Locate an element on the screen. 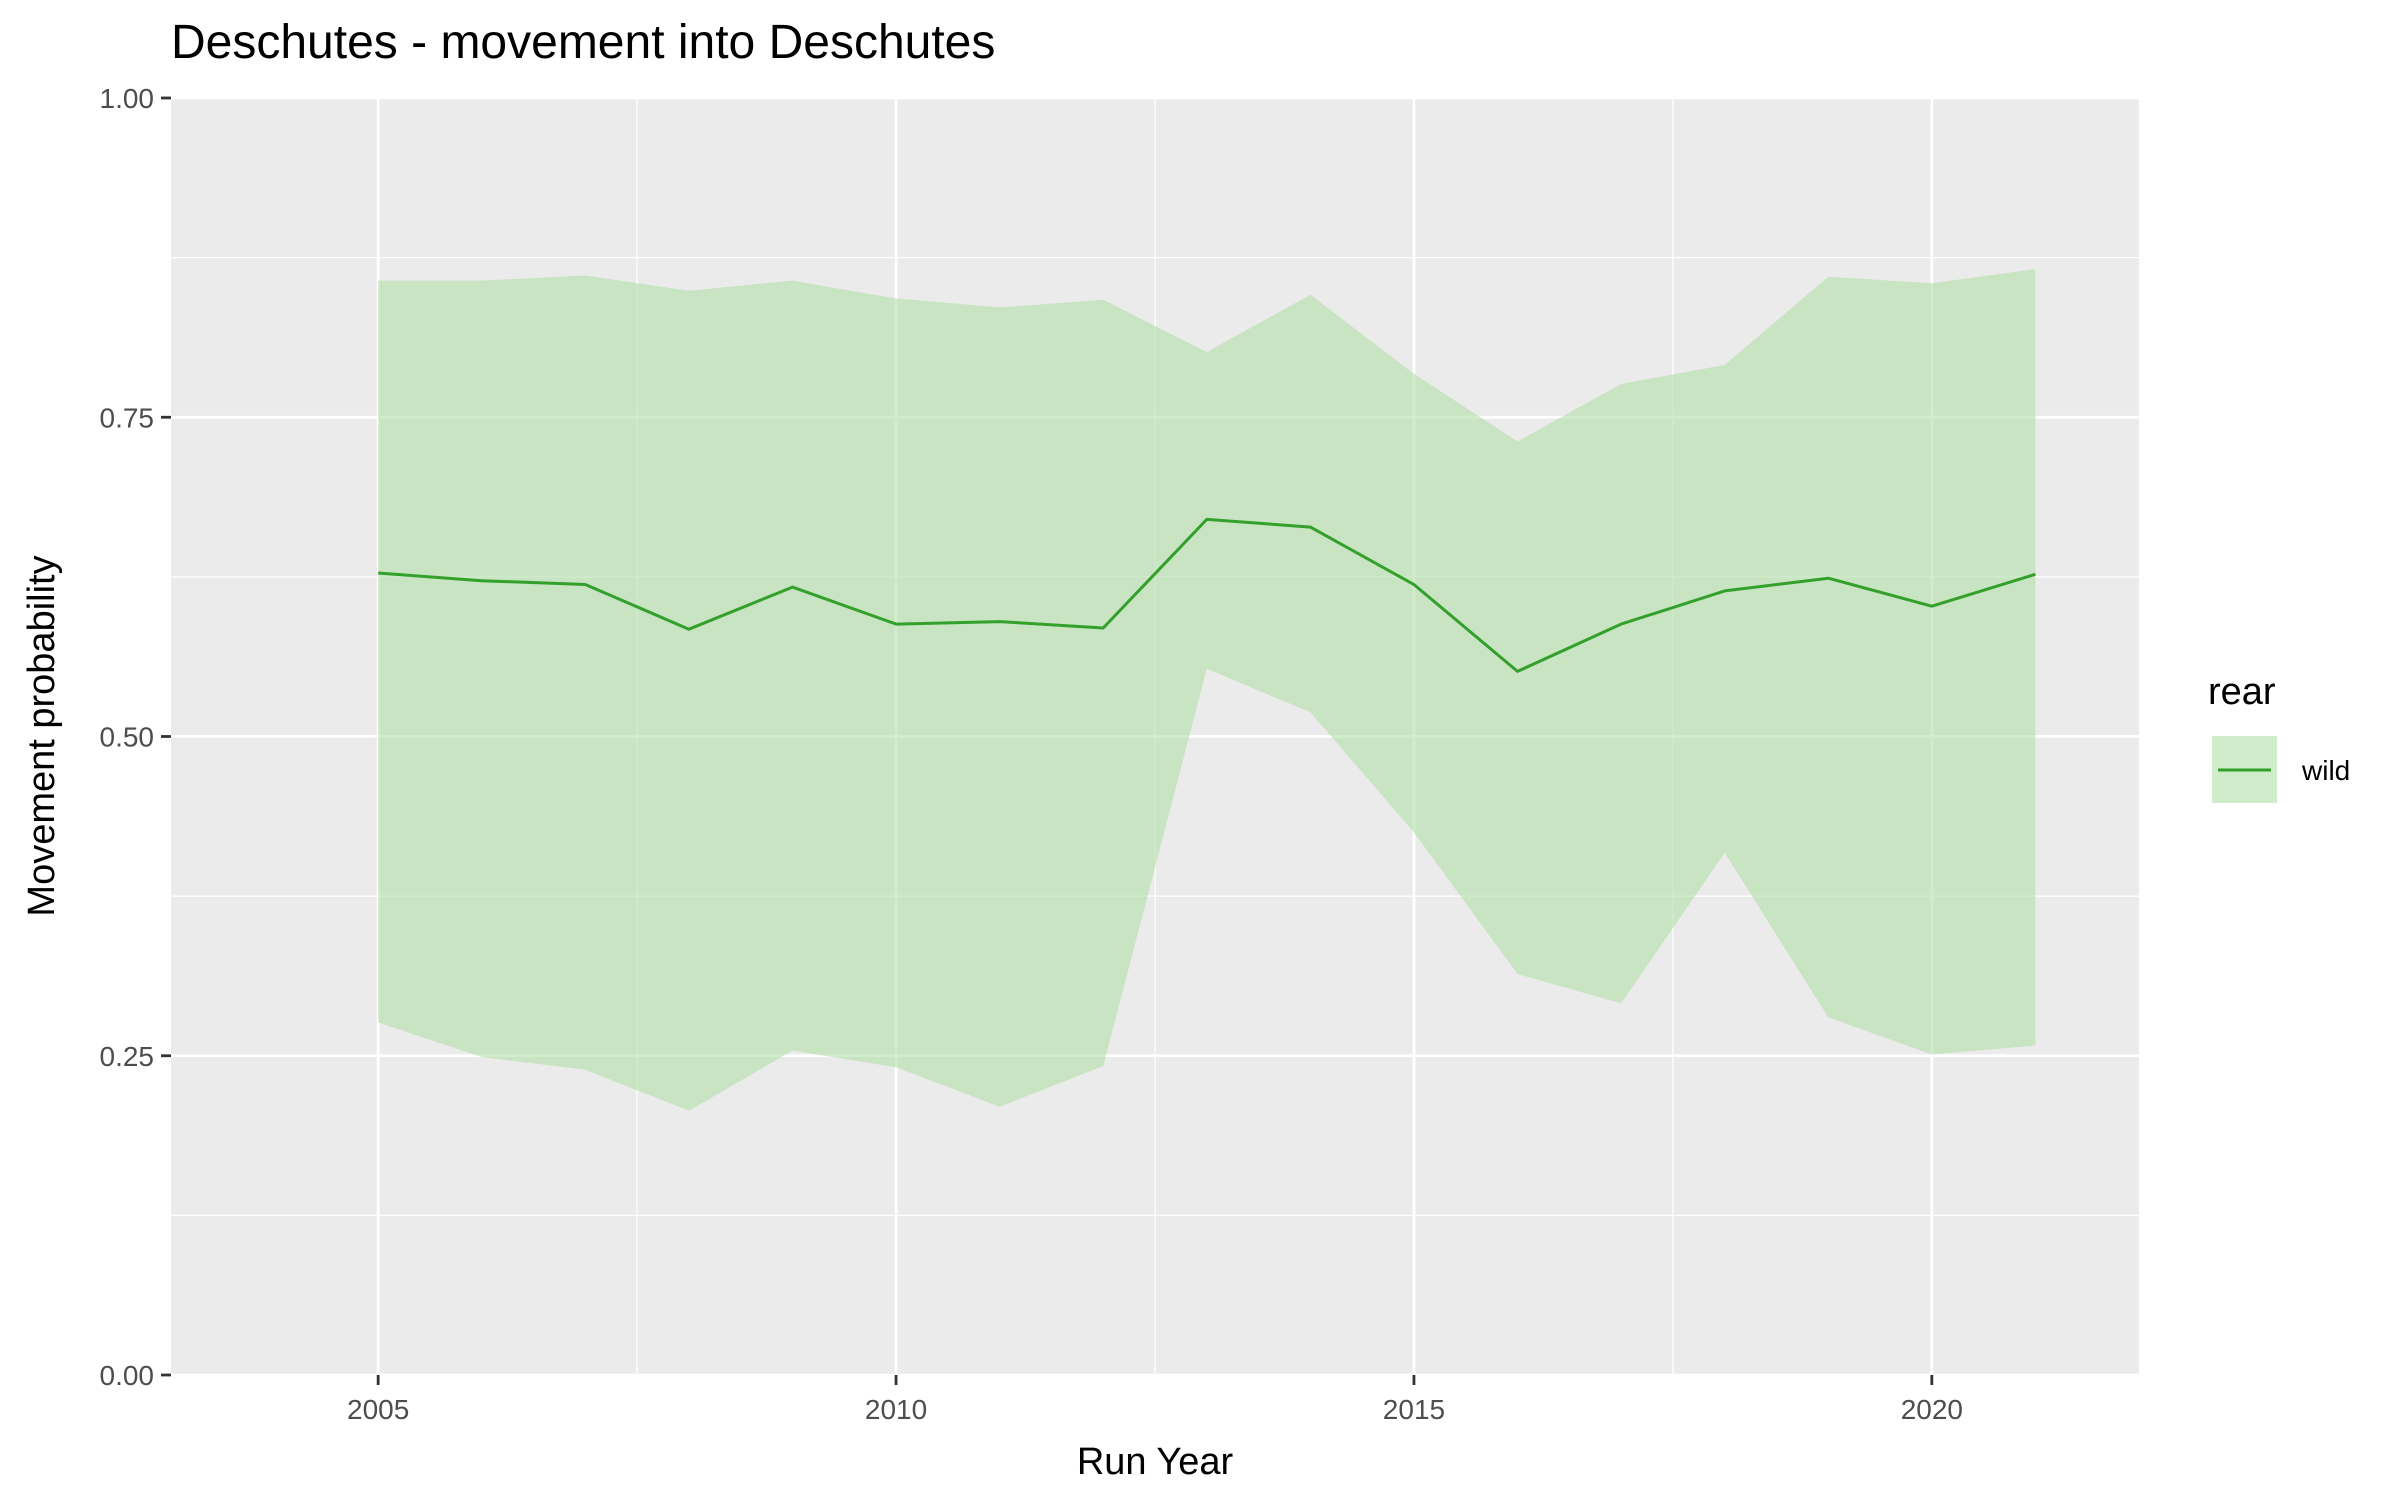  legend: rear wild is located at coordinates (2279, 738).